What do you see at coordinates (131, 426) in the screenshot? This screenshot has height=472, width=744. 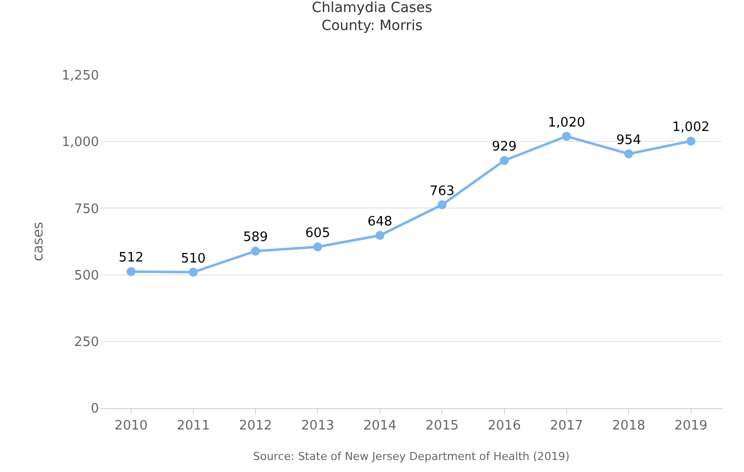 I see `x-tick-label: 2010` at bounding box center [131, 426].